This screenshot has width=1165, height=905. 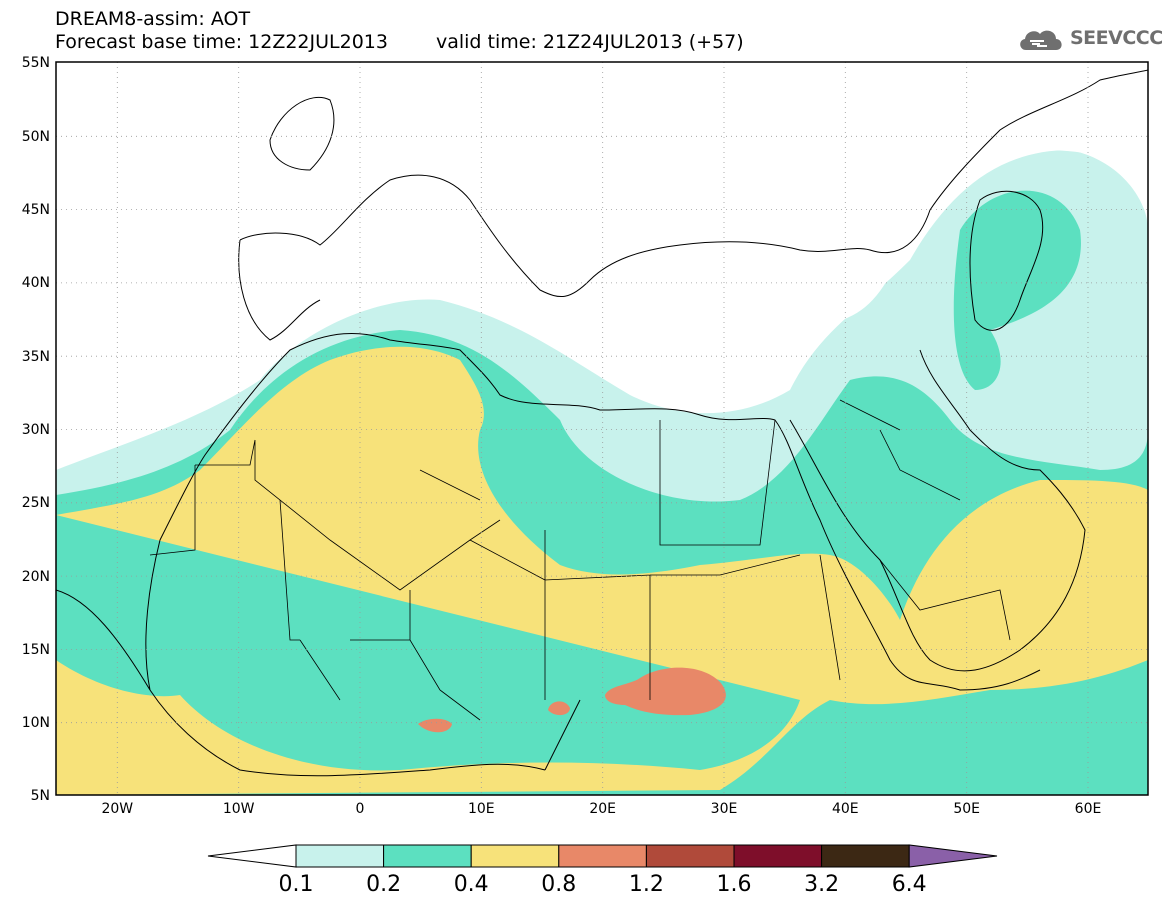 I want to click on colorbar-over-arrow, so click(x=953, y=856).